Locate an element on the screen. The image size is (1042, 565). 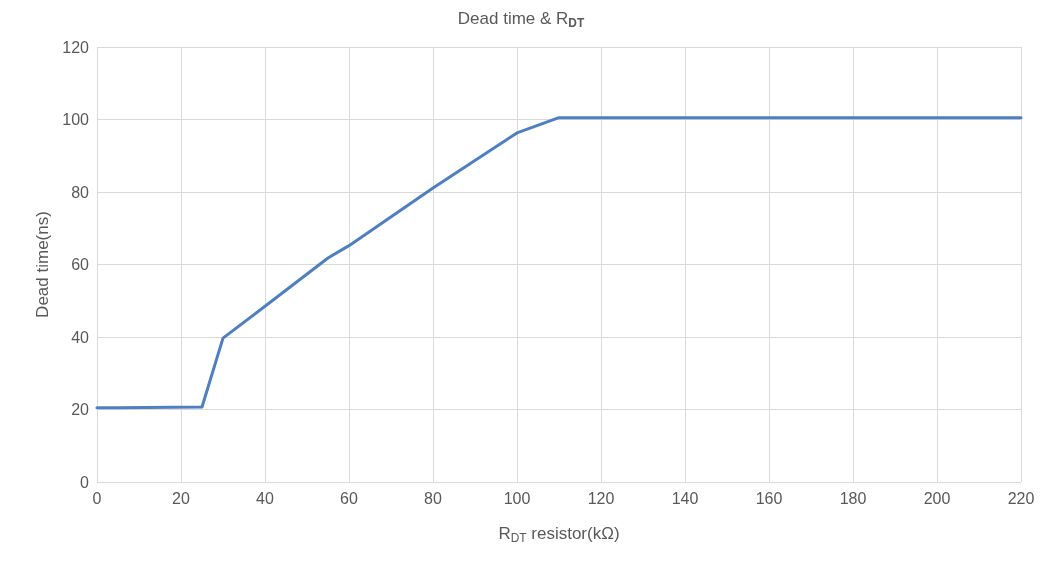
y-tick-label: 80 is located at coordinates (80, 192).